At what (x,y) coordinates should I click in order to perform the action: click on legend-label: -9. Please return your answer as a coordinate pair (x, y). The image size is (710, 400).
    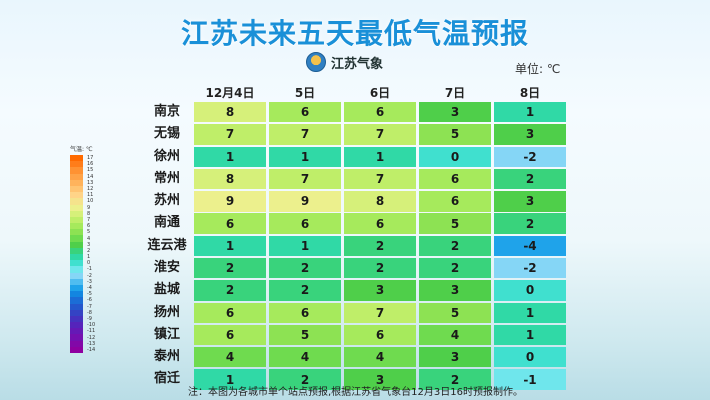
    Looking at the image, I should click on (89, 318).